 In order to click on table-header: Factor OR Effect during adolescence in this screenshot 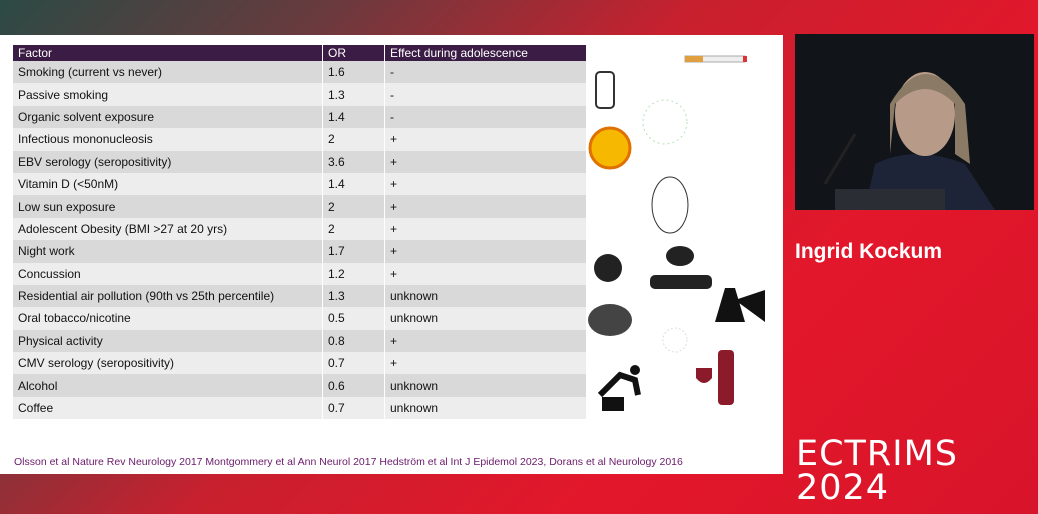, I will do `click(299, 53)`.